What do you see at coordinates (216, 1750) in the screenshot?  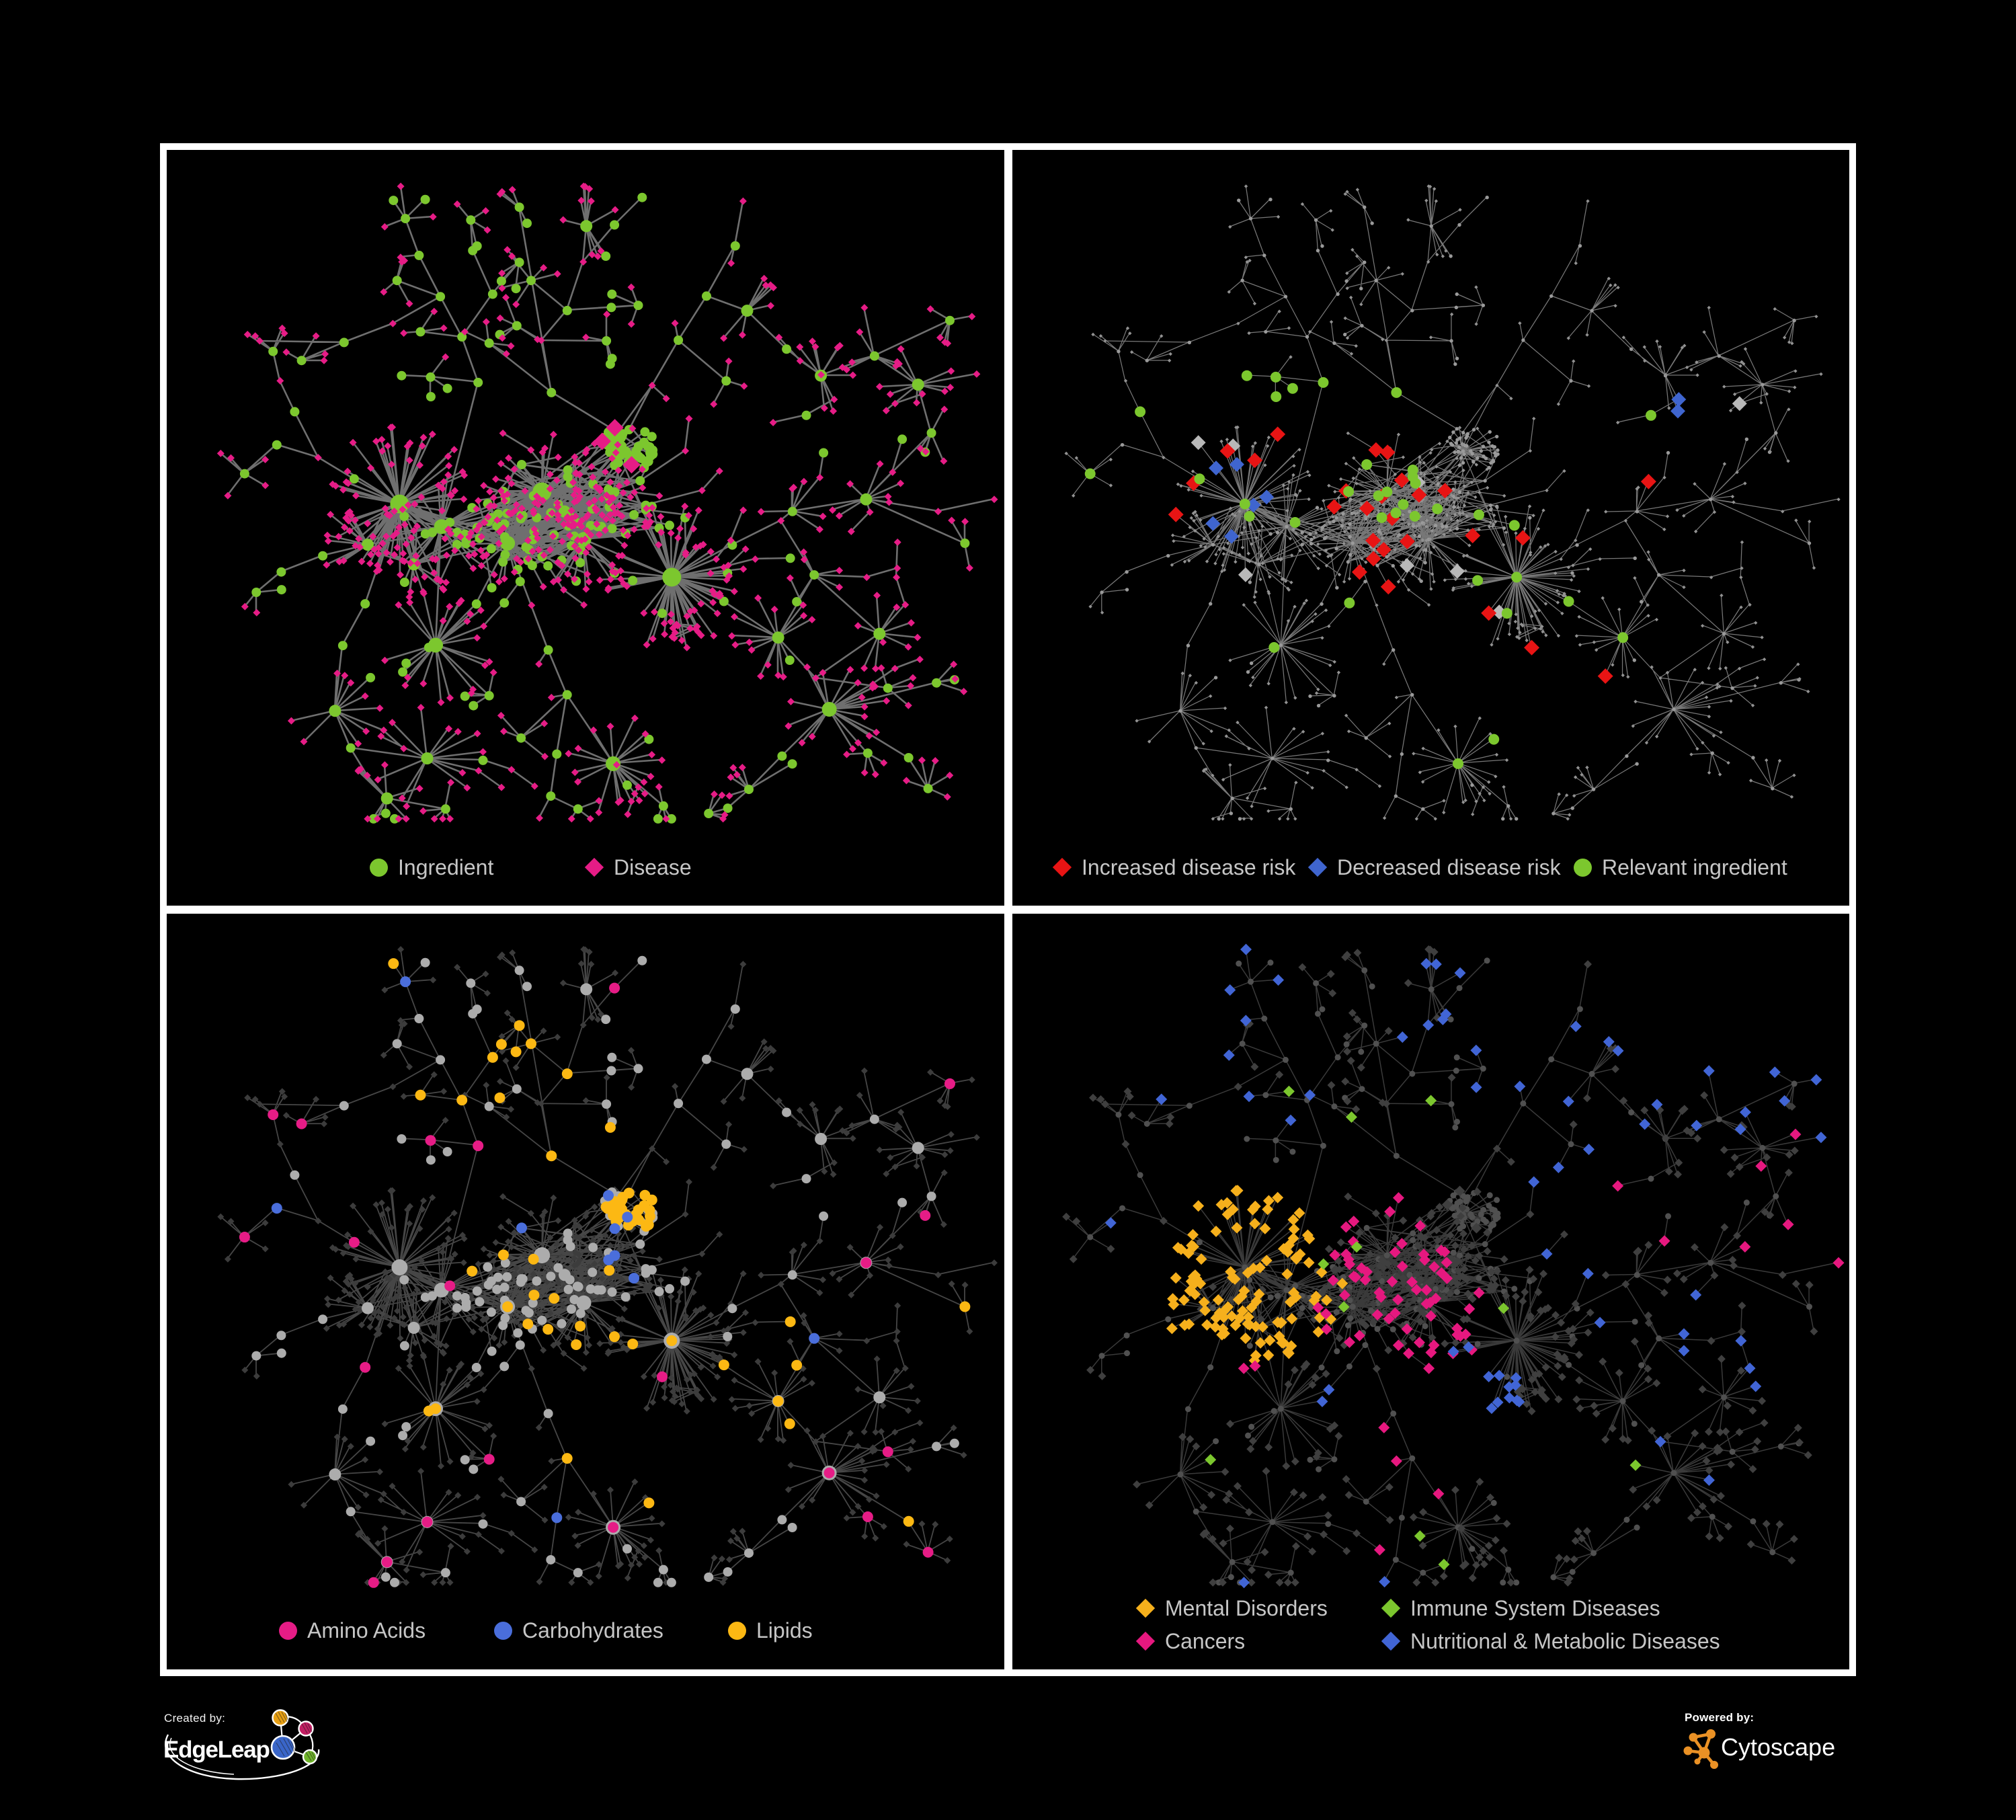 I see `svg-text: EdgeLeap` at bounding box center [216, 1750].